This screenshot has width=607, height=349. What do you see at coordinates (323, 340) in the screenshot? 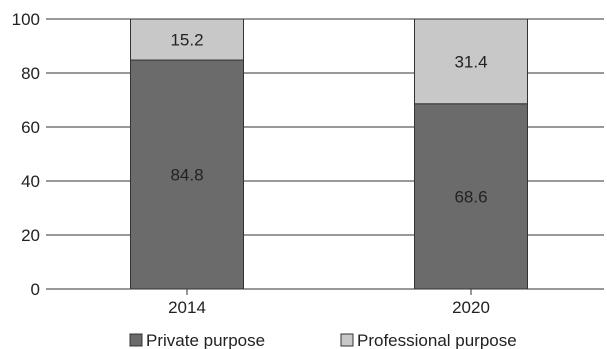
I see `legend: Private purpose Professional purpose` at bounding box center [323, 340].